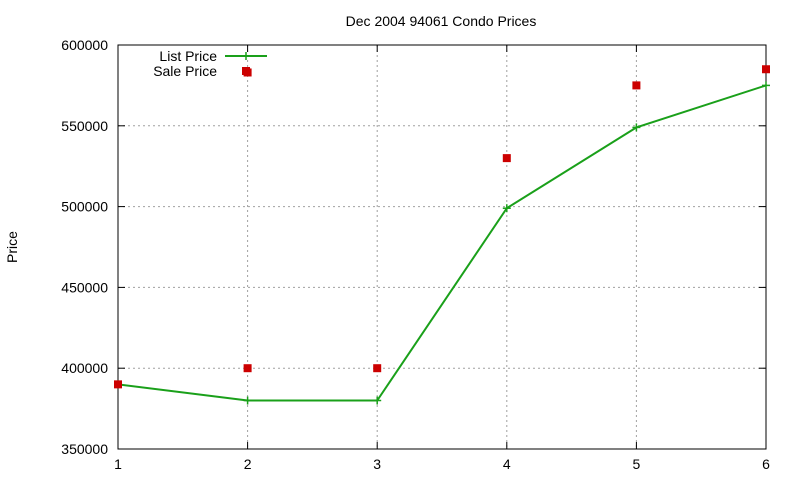  Describe the element at coordinates (12, 247) in the screenshot. I see `y-axis-title: Price` at that location.